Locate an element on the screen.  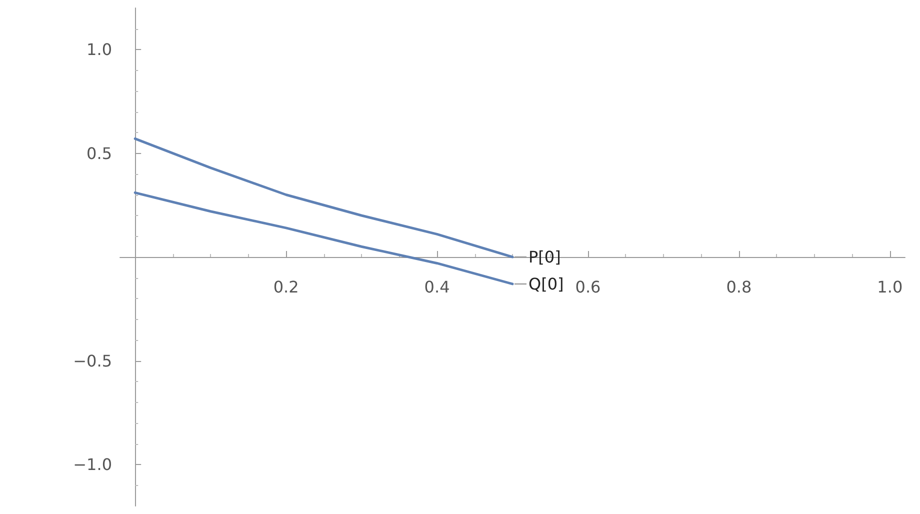
x-tick-label: 0.8 is located at coordinates (739, 287).